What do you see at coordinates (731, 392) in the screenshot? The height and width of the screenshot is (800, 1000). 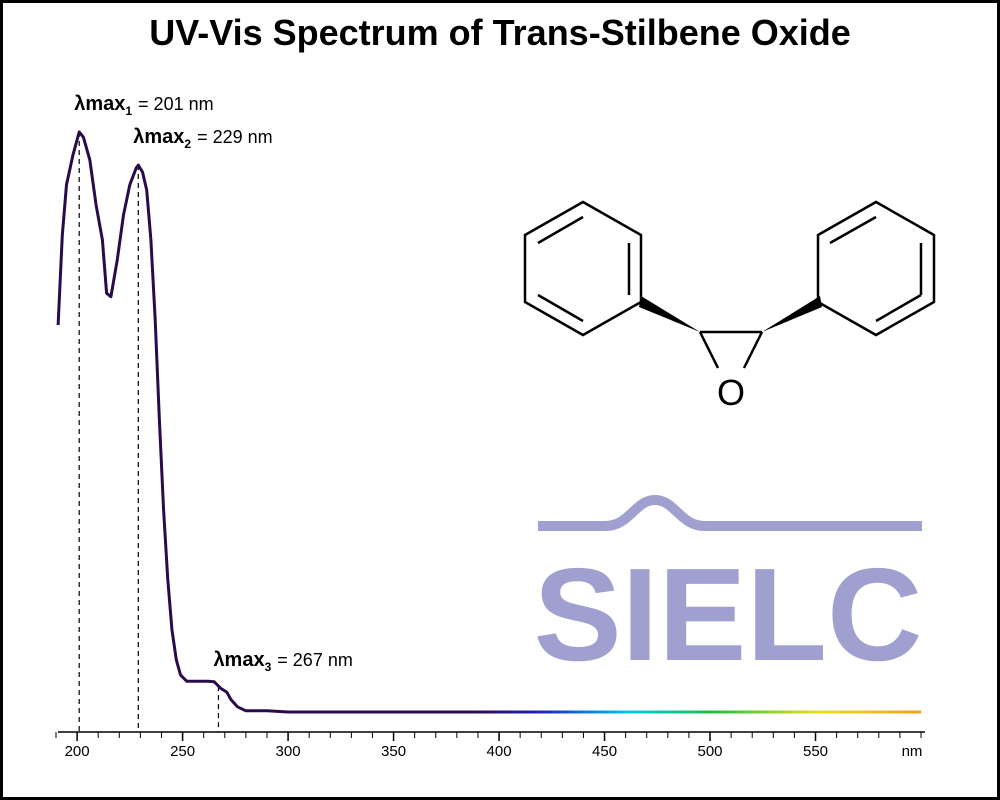 I see `svg-text: O` at bounding box center [731, 392].